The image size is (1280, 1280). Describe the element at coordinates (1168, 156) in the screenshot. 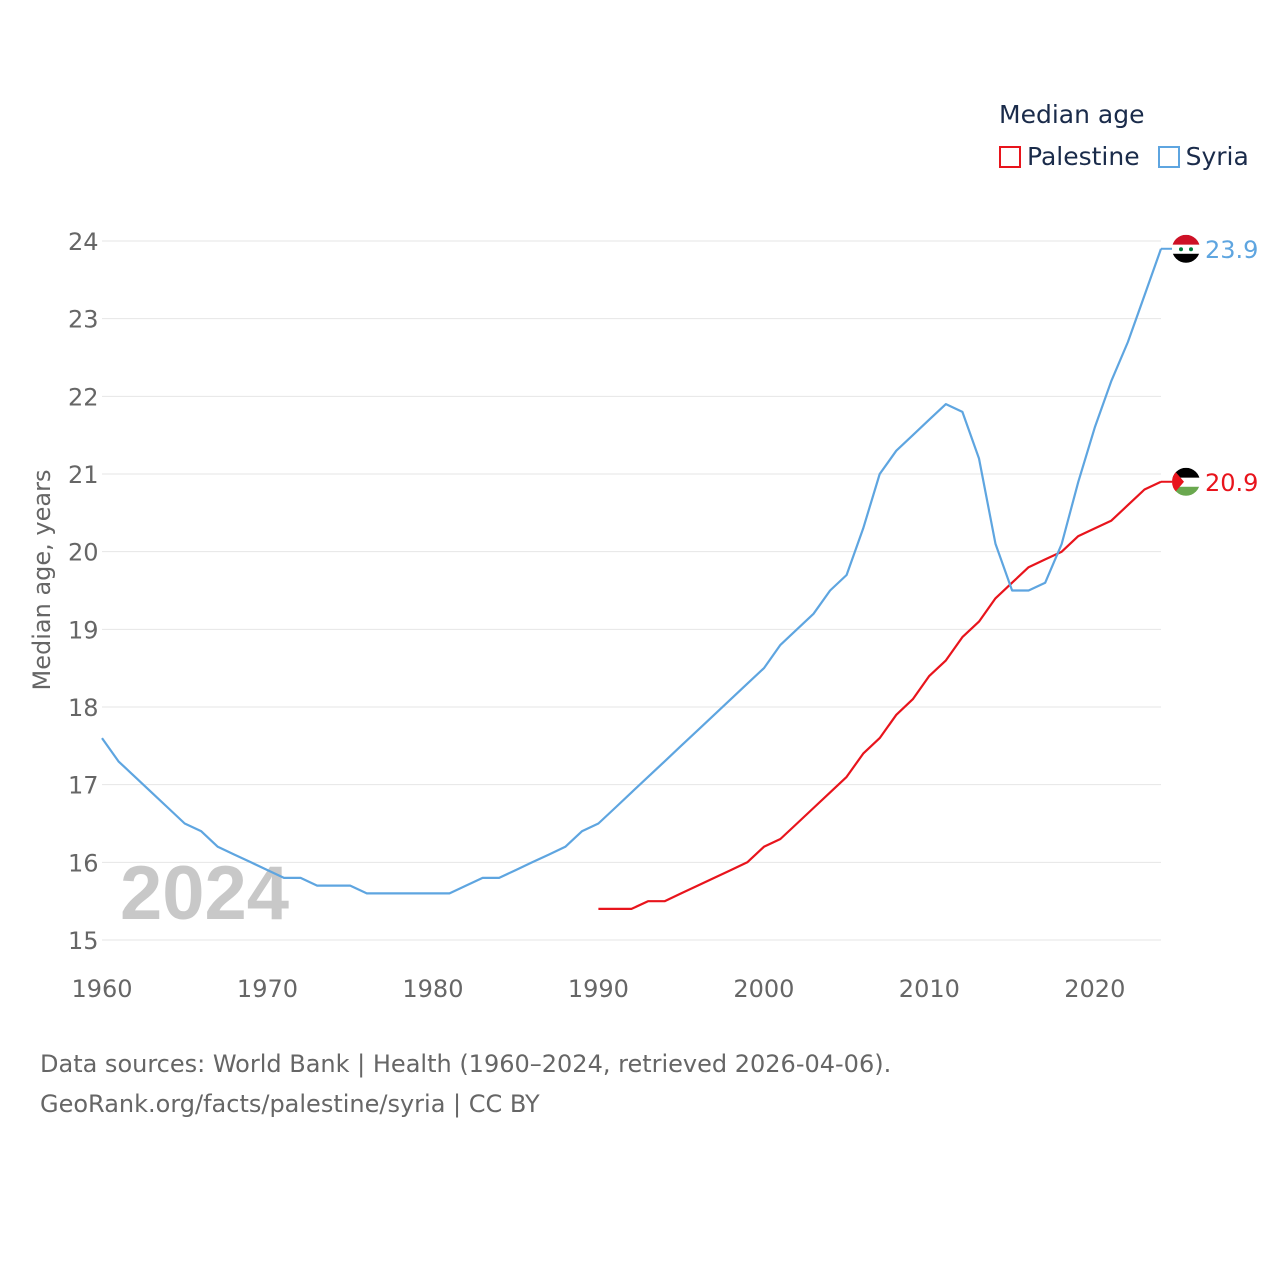

I see `legend-swatch-syria` at that location.